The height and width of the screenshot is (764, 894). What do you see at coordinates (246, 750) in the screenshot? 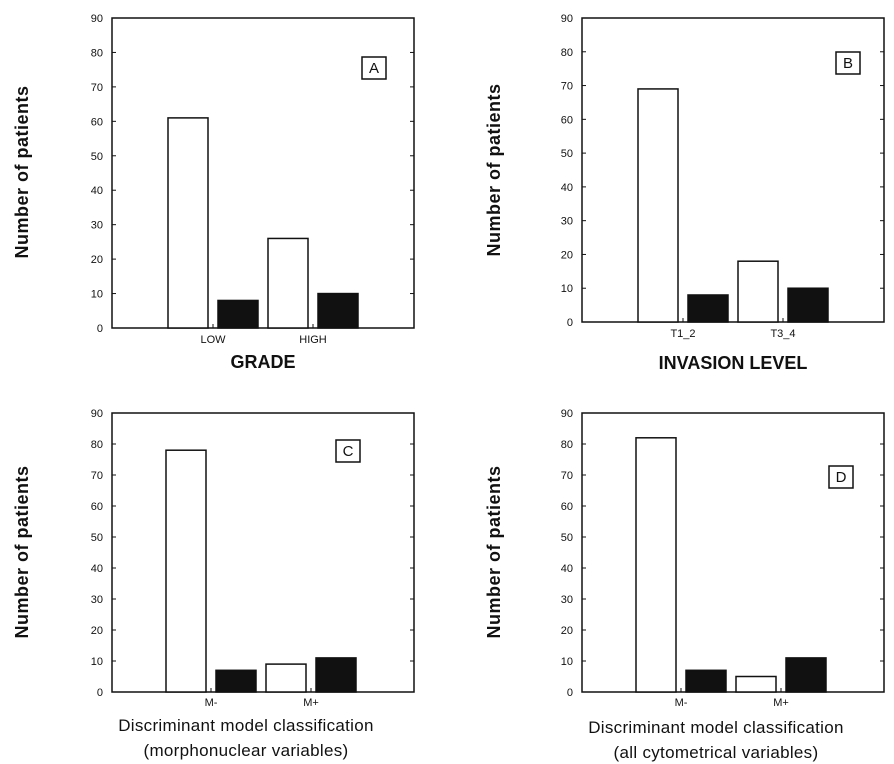
I see `x-axis-label-line2: (morphonuclear variables)` at bounding box center [246, 750].